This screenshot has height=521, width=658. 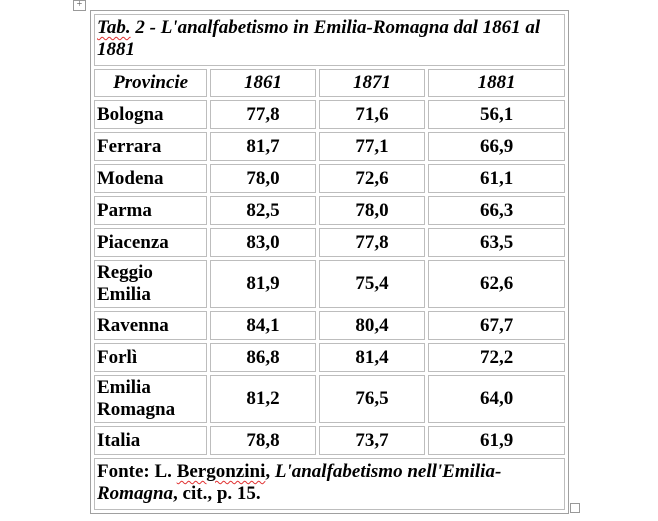 I want to click on value-cell: 56,1, so click(x=496, y=114).